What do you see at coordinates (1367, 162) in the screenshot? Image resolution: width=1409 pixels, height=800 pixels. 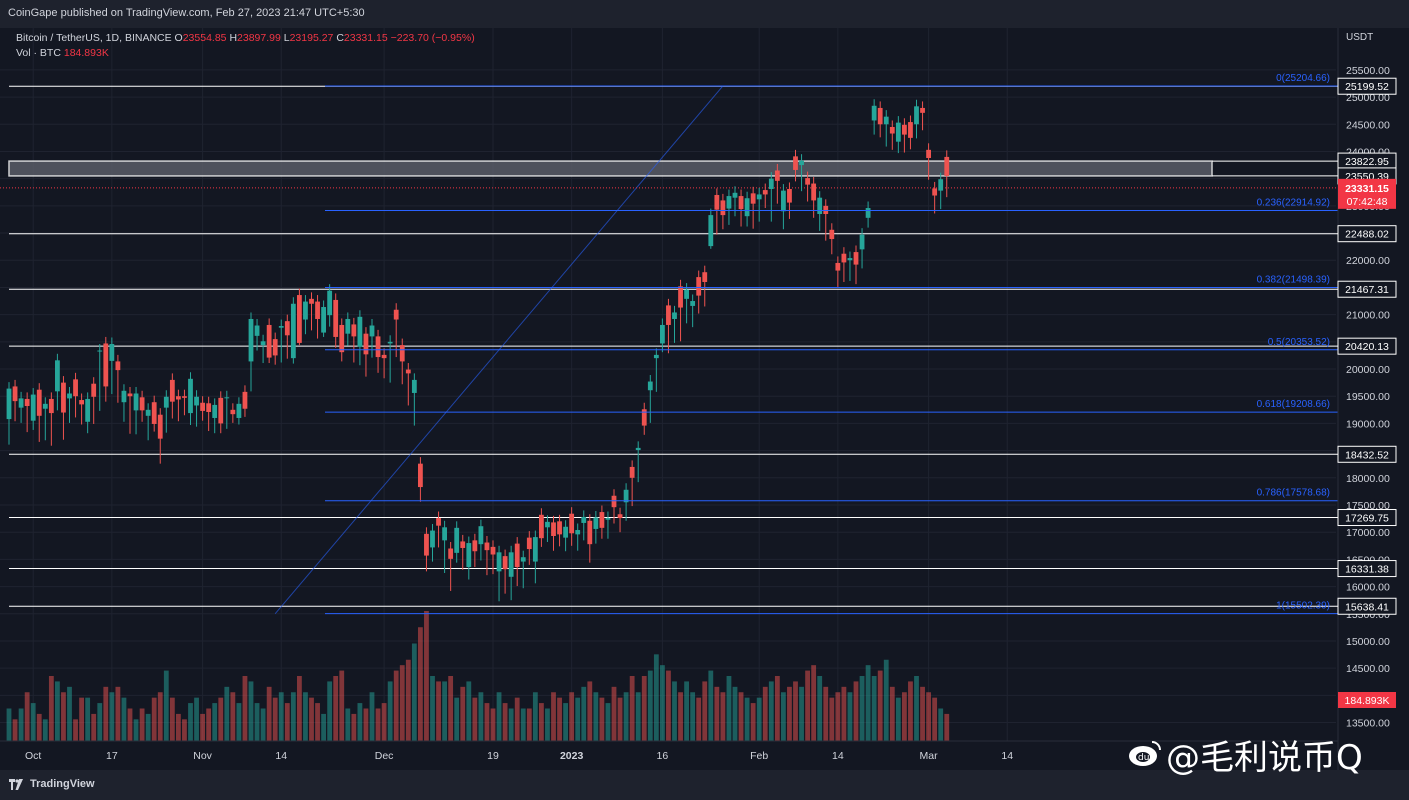 I see `zone-top-tag: 23822.95` at bounding box center [1367, 162].